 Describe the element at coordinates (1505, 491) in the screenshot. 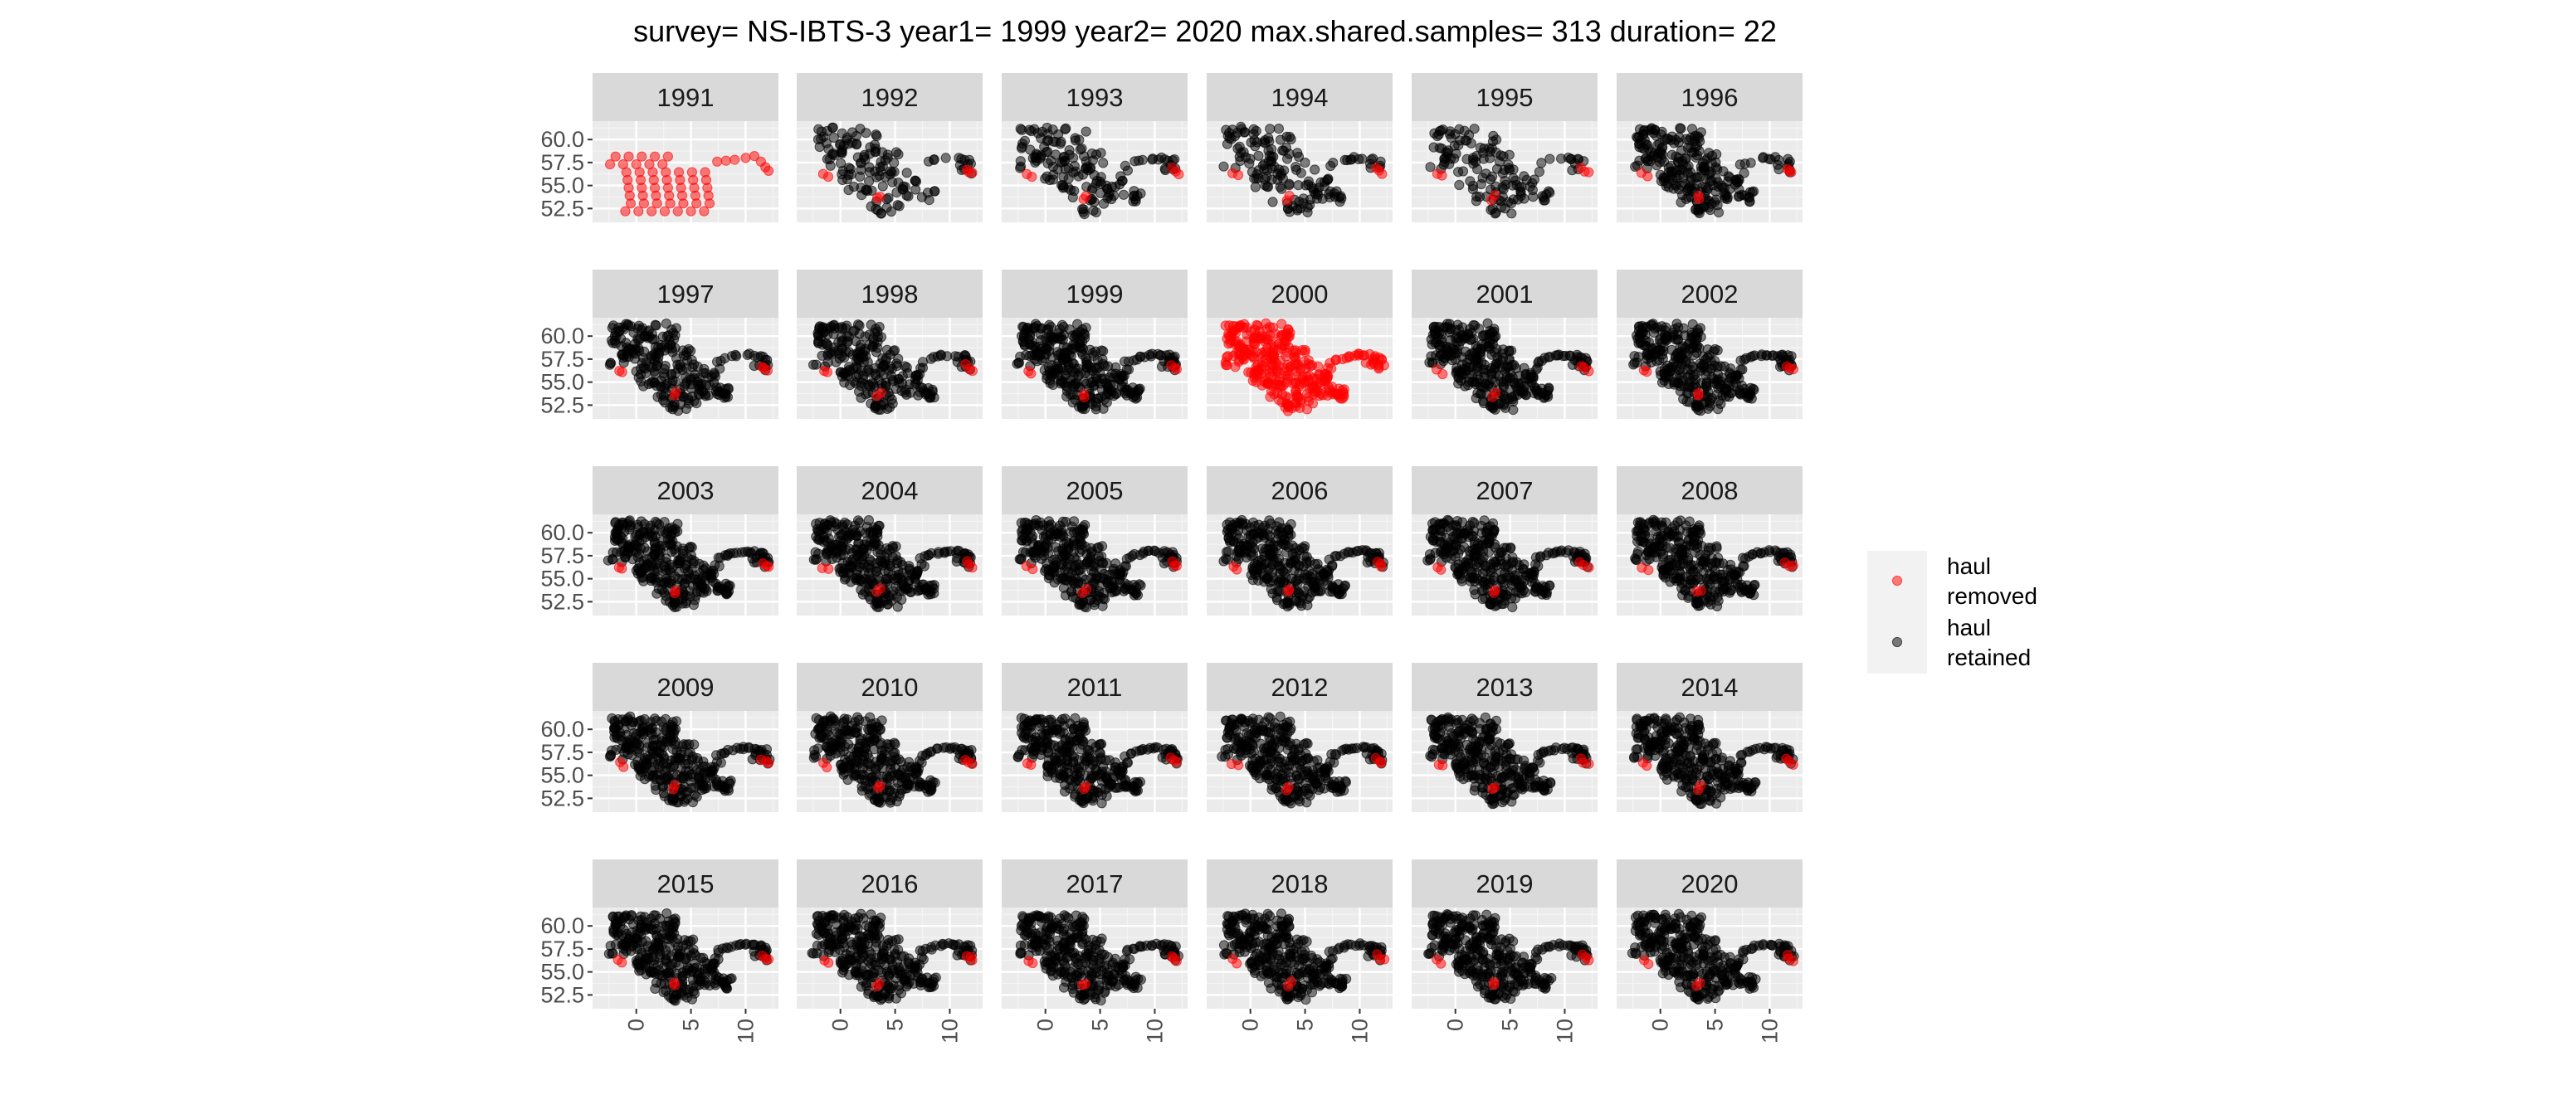

I see `facet-strip-label: 2007` at that location.